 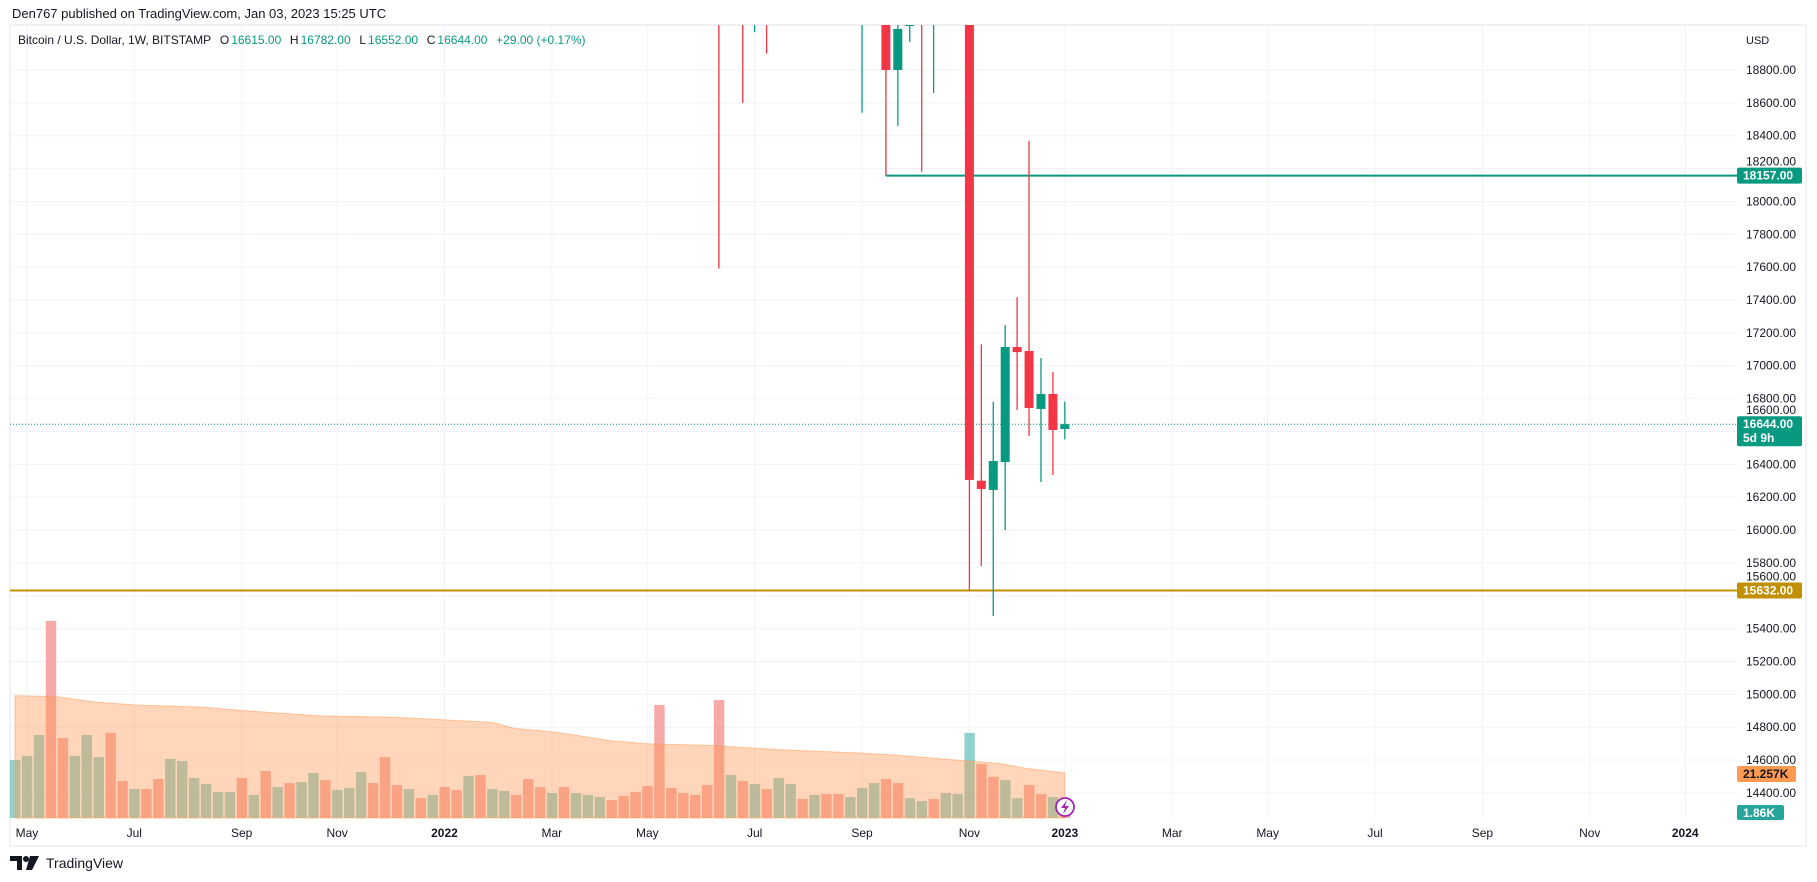 I want to click on price-tick-label: 15600.00, so click(x=1771, y=577).